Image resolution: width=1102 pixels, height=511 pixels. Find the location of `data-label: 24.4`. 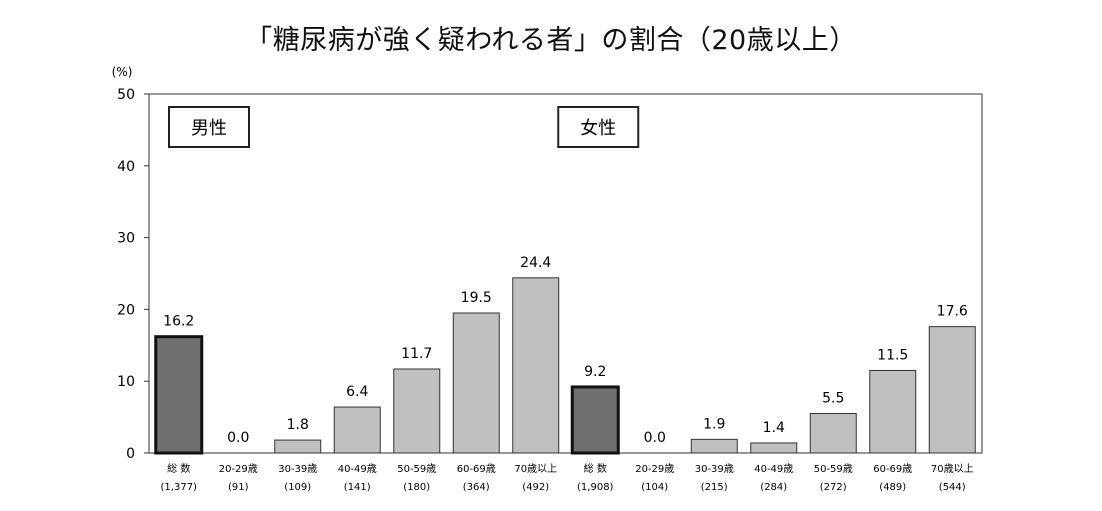

data-label: 24.4 is located at coordinates (535, 263).